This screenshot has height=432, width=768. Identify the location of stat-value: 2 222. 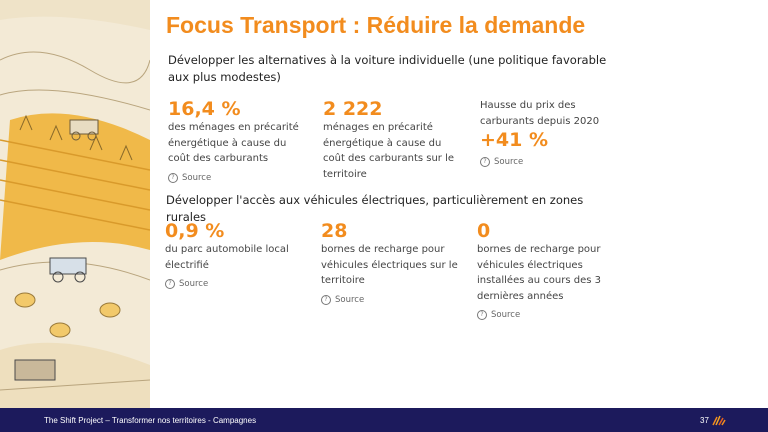
(353, 109).